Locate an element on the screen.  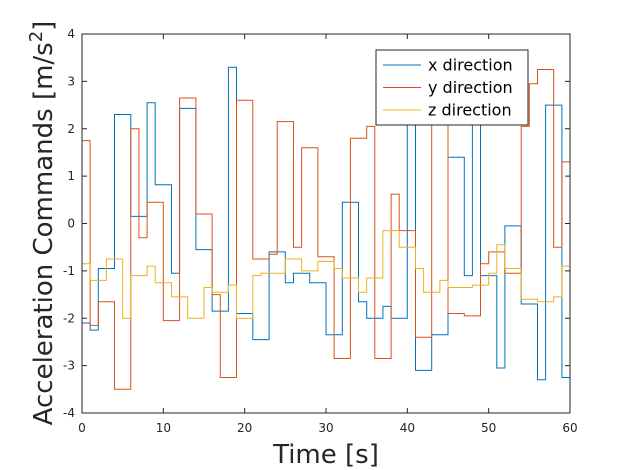
x-tick-label: 20 is located at coordinates (244, 428).